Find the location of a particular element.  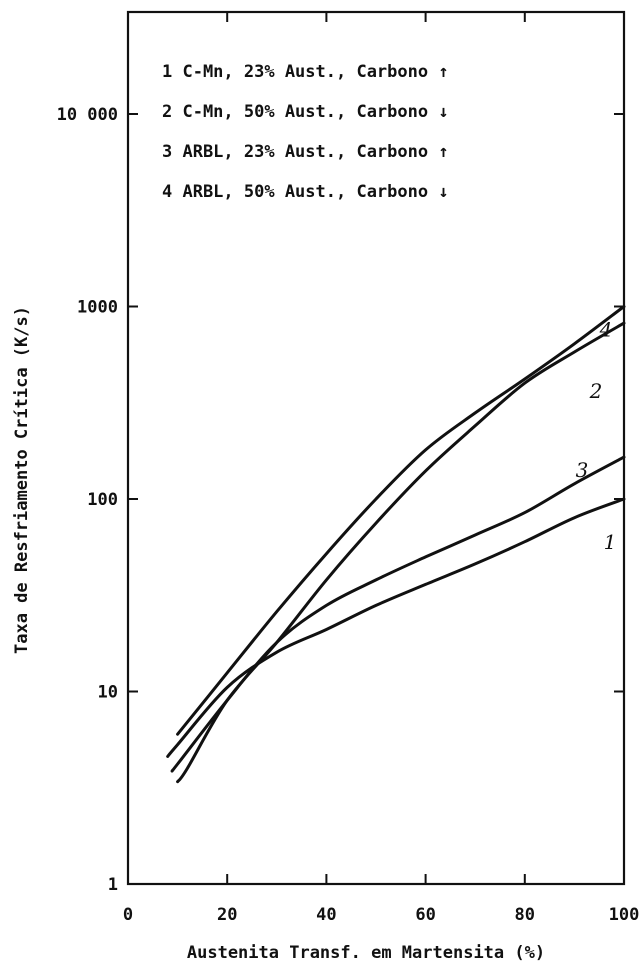

series-label-3: 3 is located at coordinates (582, 470).